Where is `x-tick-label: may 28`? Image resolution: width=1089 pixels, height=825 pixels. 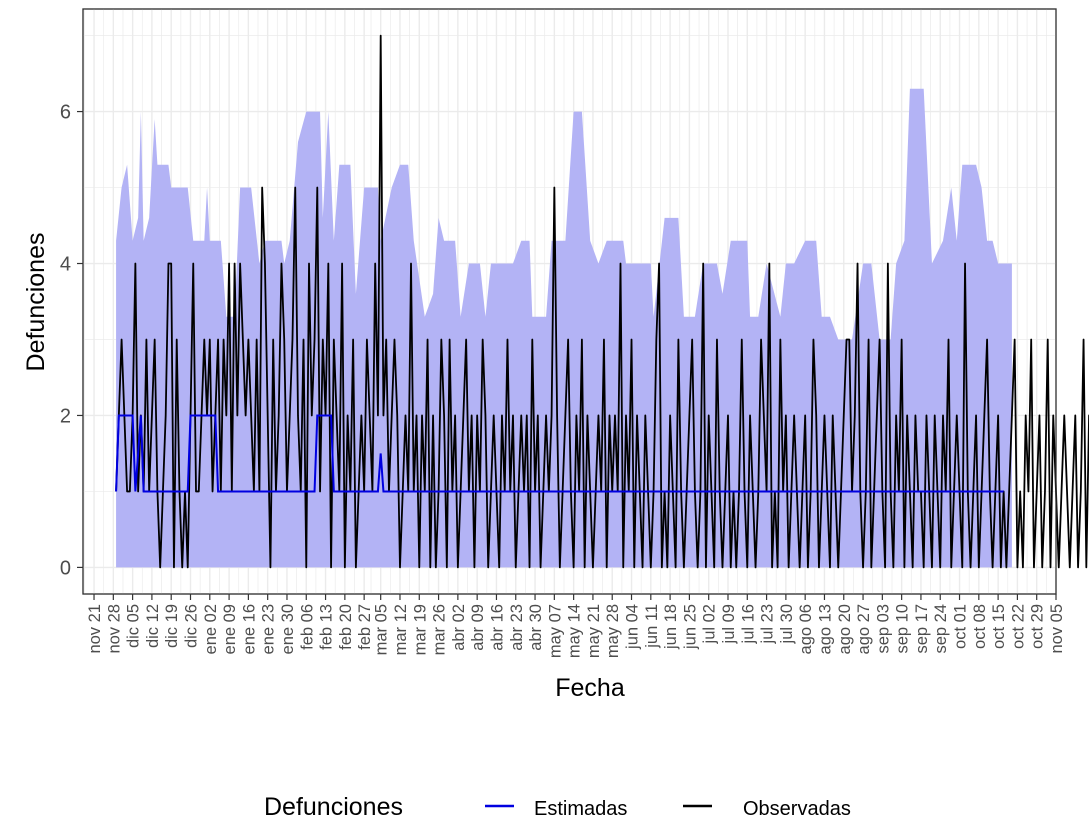 x-tick-label: may 28 is located at coordinates (613, 631).